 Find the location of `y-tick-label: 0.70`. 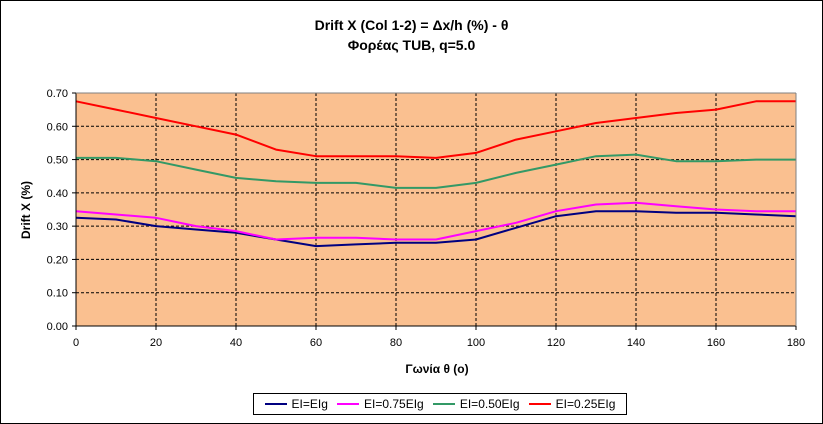

y-tick-label: 0.70 is located at coordinates (57, 94).